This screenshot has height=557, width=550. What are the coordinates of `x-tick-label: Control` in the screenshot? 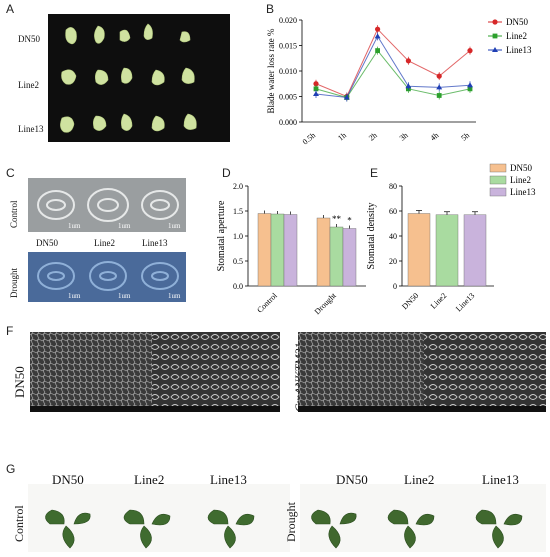 It's located at (267, 303).